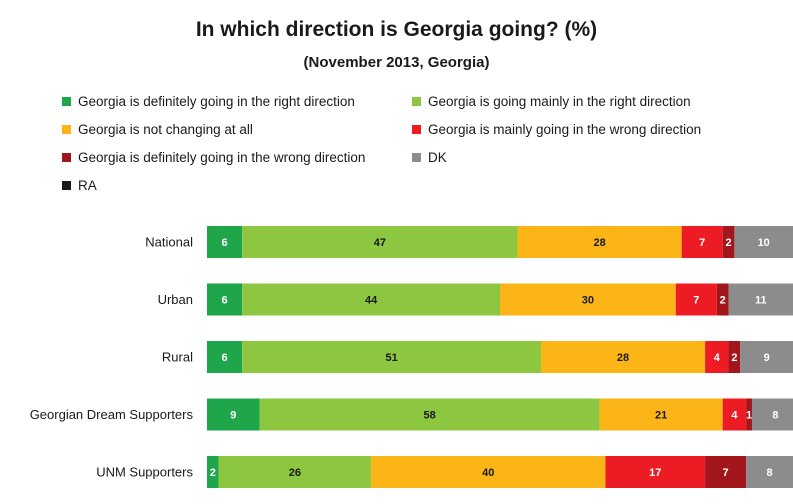 The width and height of the screenshot is (793, 504). I want to click on data-label: 58, so click(430, 416).